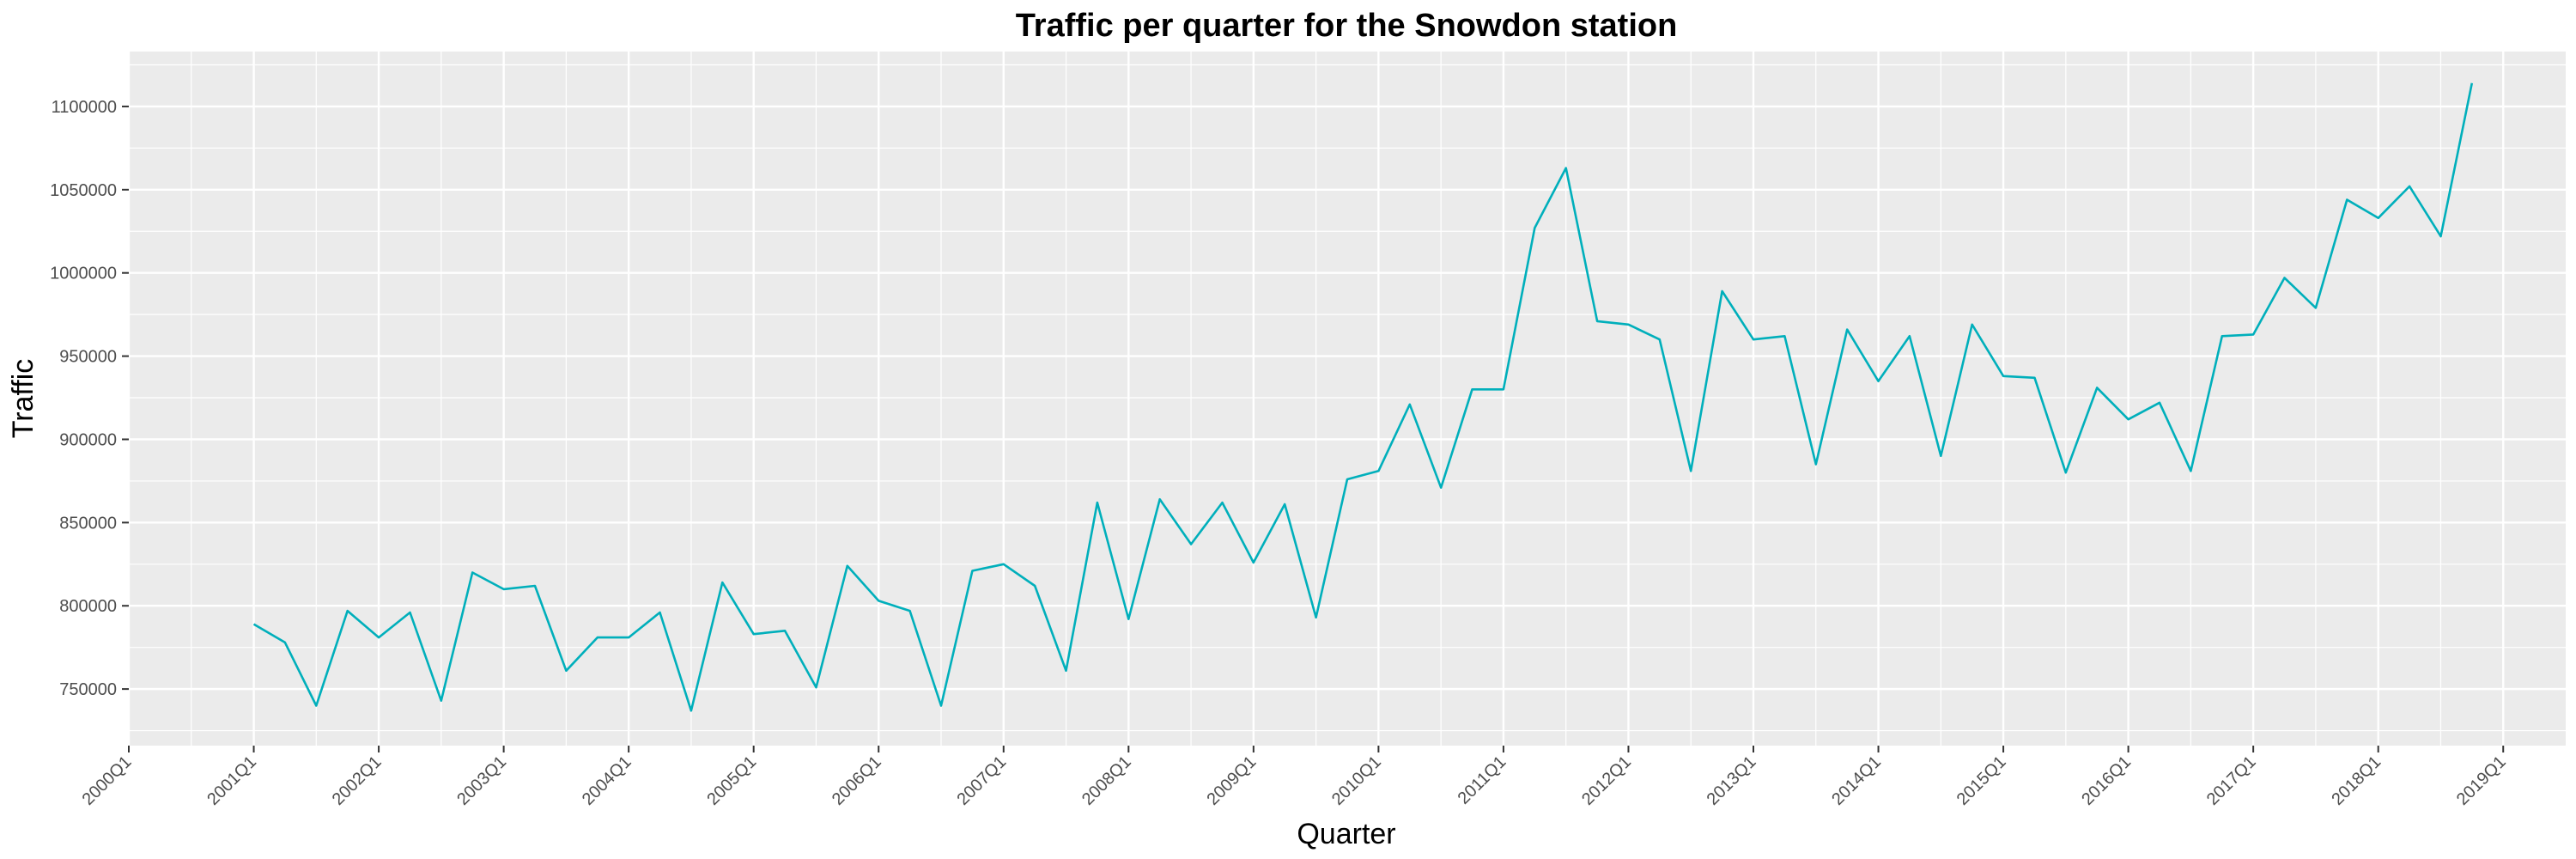 The width and height of the screenshot is (2576, 859). I want to click on x-tick-label: 2010Q1, so click(1356, 781).